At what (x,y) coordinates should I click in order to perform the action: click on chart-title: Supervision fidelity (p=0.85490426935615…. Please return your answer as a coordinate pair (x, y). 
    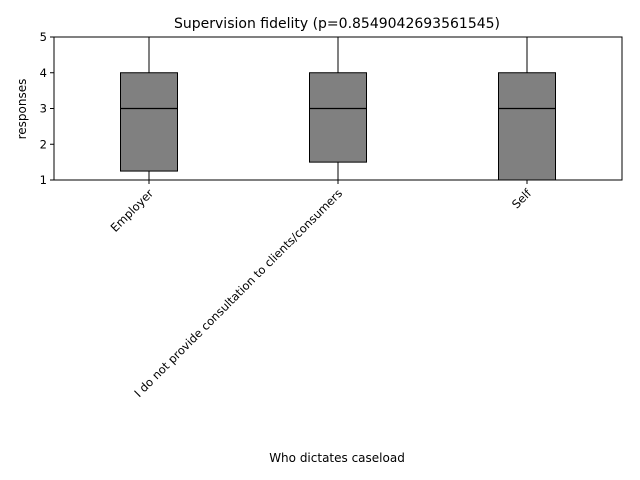
    Looking at the image, I should click on (337, 24).